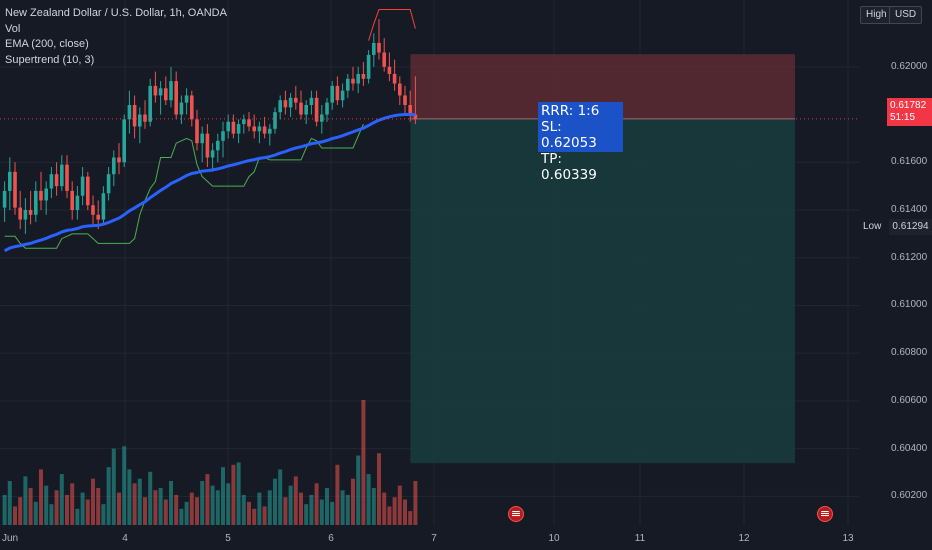 This screenshot has height=550, width=932. I want to click on legend-ema: EMA (200, close), so click(47, 44).